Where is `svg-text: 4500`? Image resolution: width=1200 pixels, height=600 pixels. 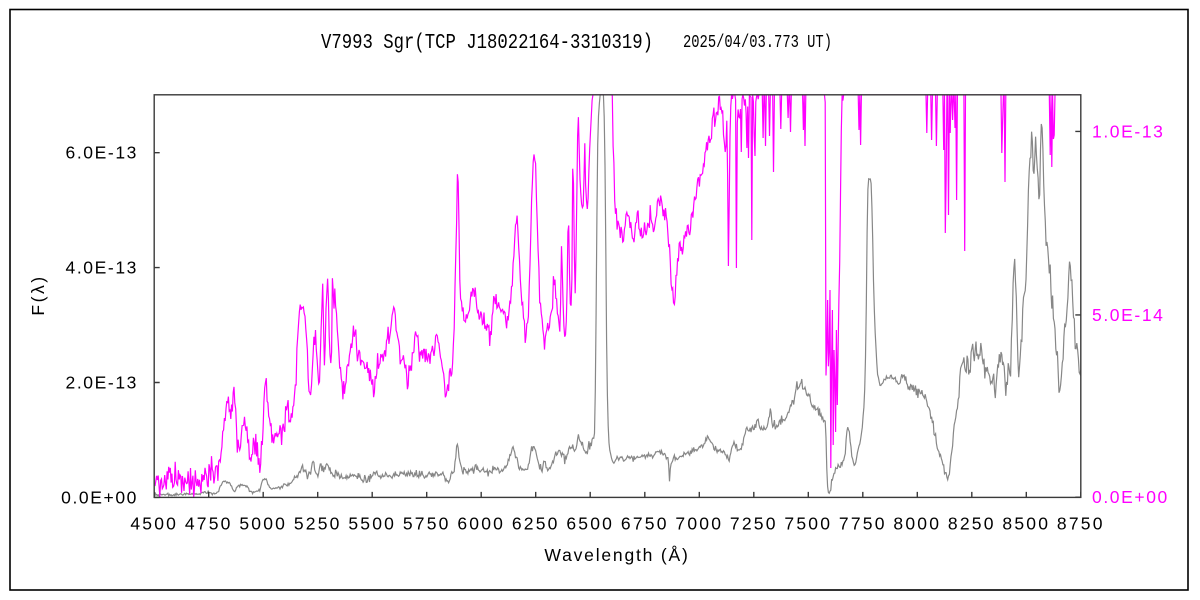 svg-text: 4500 is located at coordinates (154, 524).